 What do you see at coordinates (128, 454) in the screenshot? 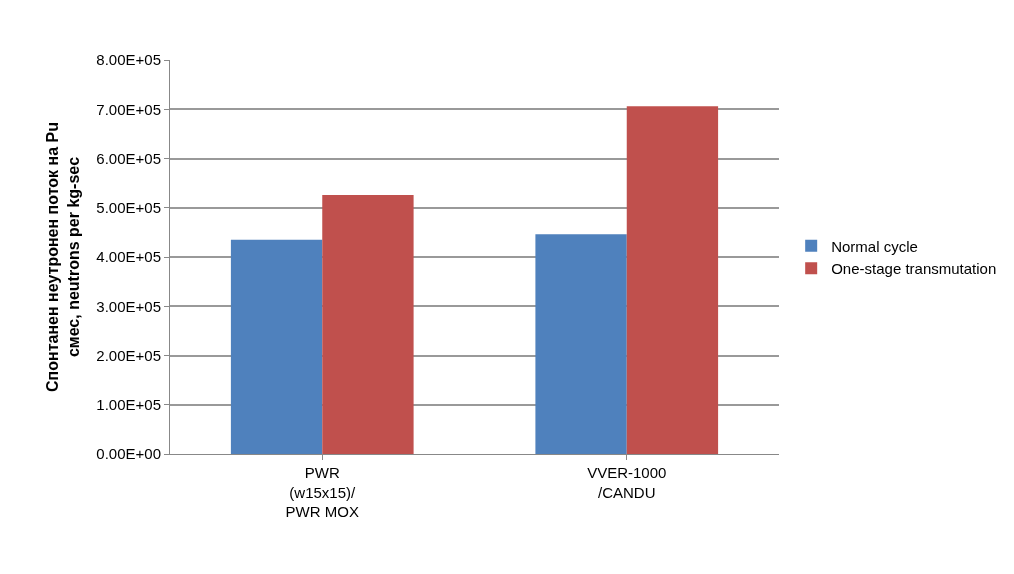
I see `y-tick-label: 0.00E+00` at bounding box center [128, 454].